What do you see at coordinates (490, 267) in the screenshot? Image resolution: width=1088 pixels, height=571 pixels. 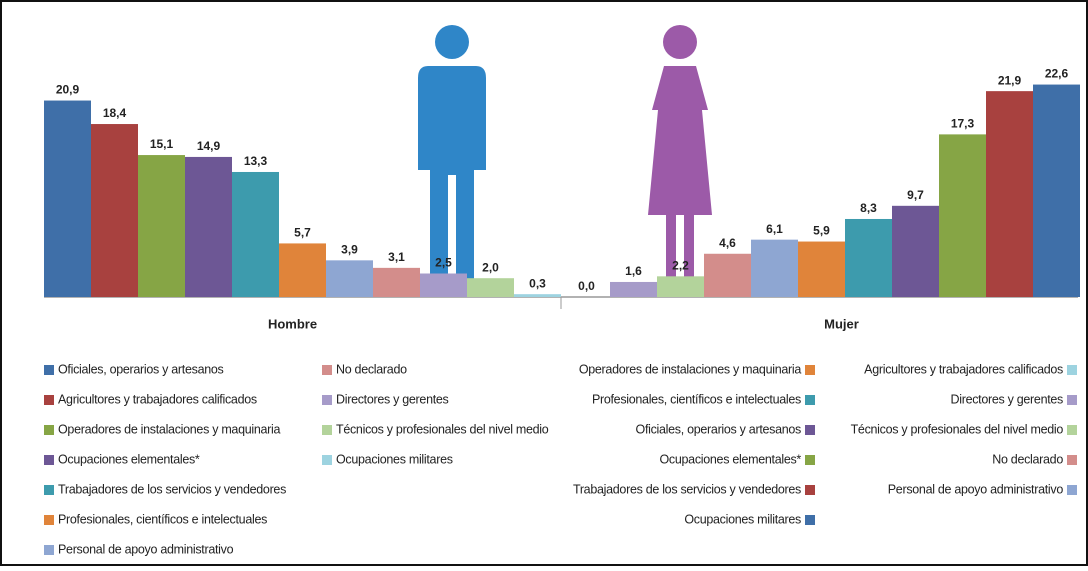 I see `value-label: 2,0` at bounding box center [490, 267].